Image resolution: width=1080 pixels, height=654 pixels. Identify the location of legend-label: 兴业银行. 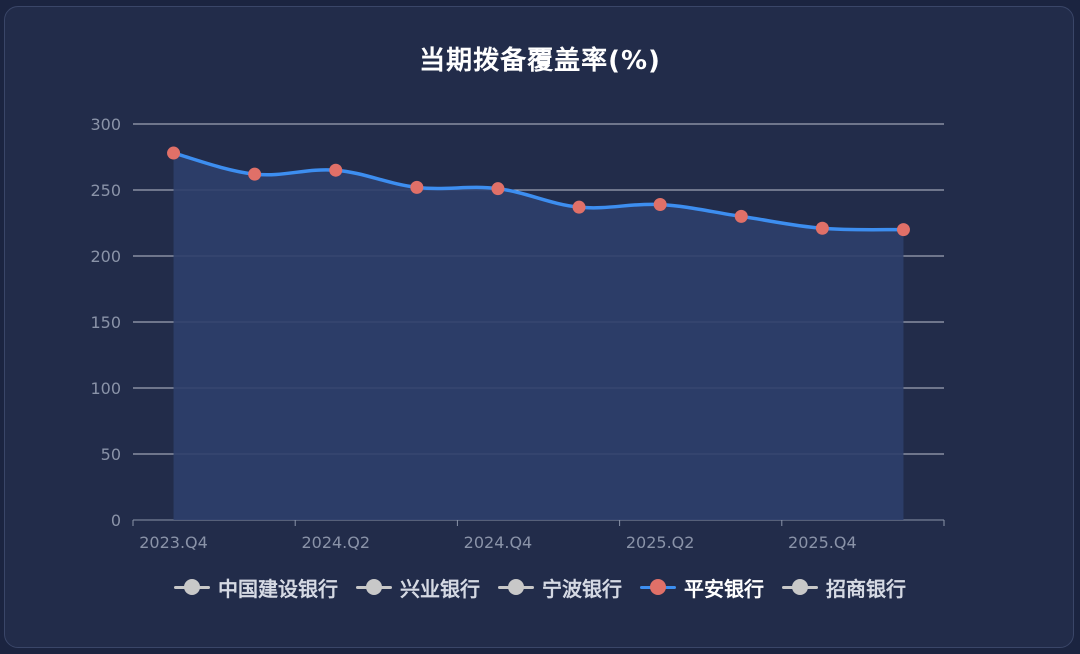
(440, 588).